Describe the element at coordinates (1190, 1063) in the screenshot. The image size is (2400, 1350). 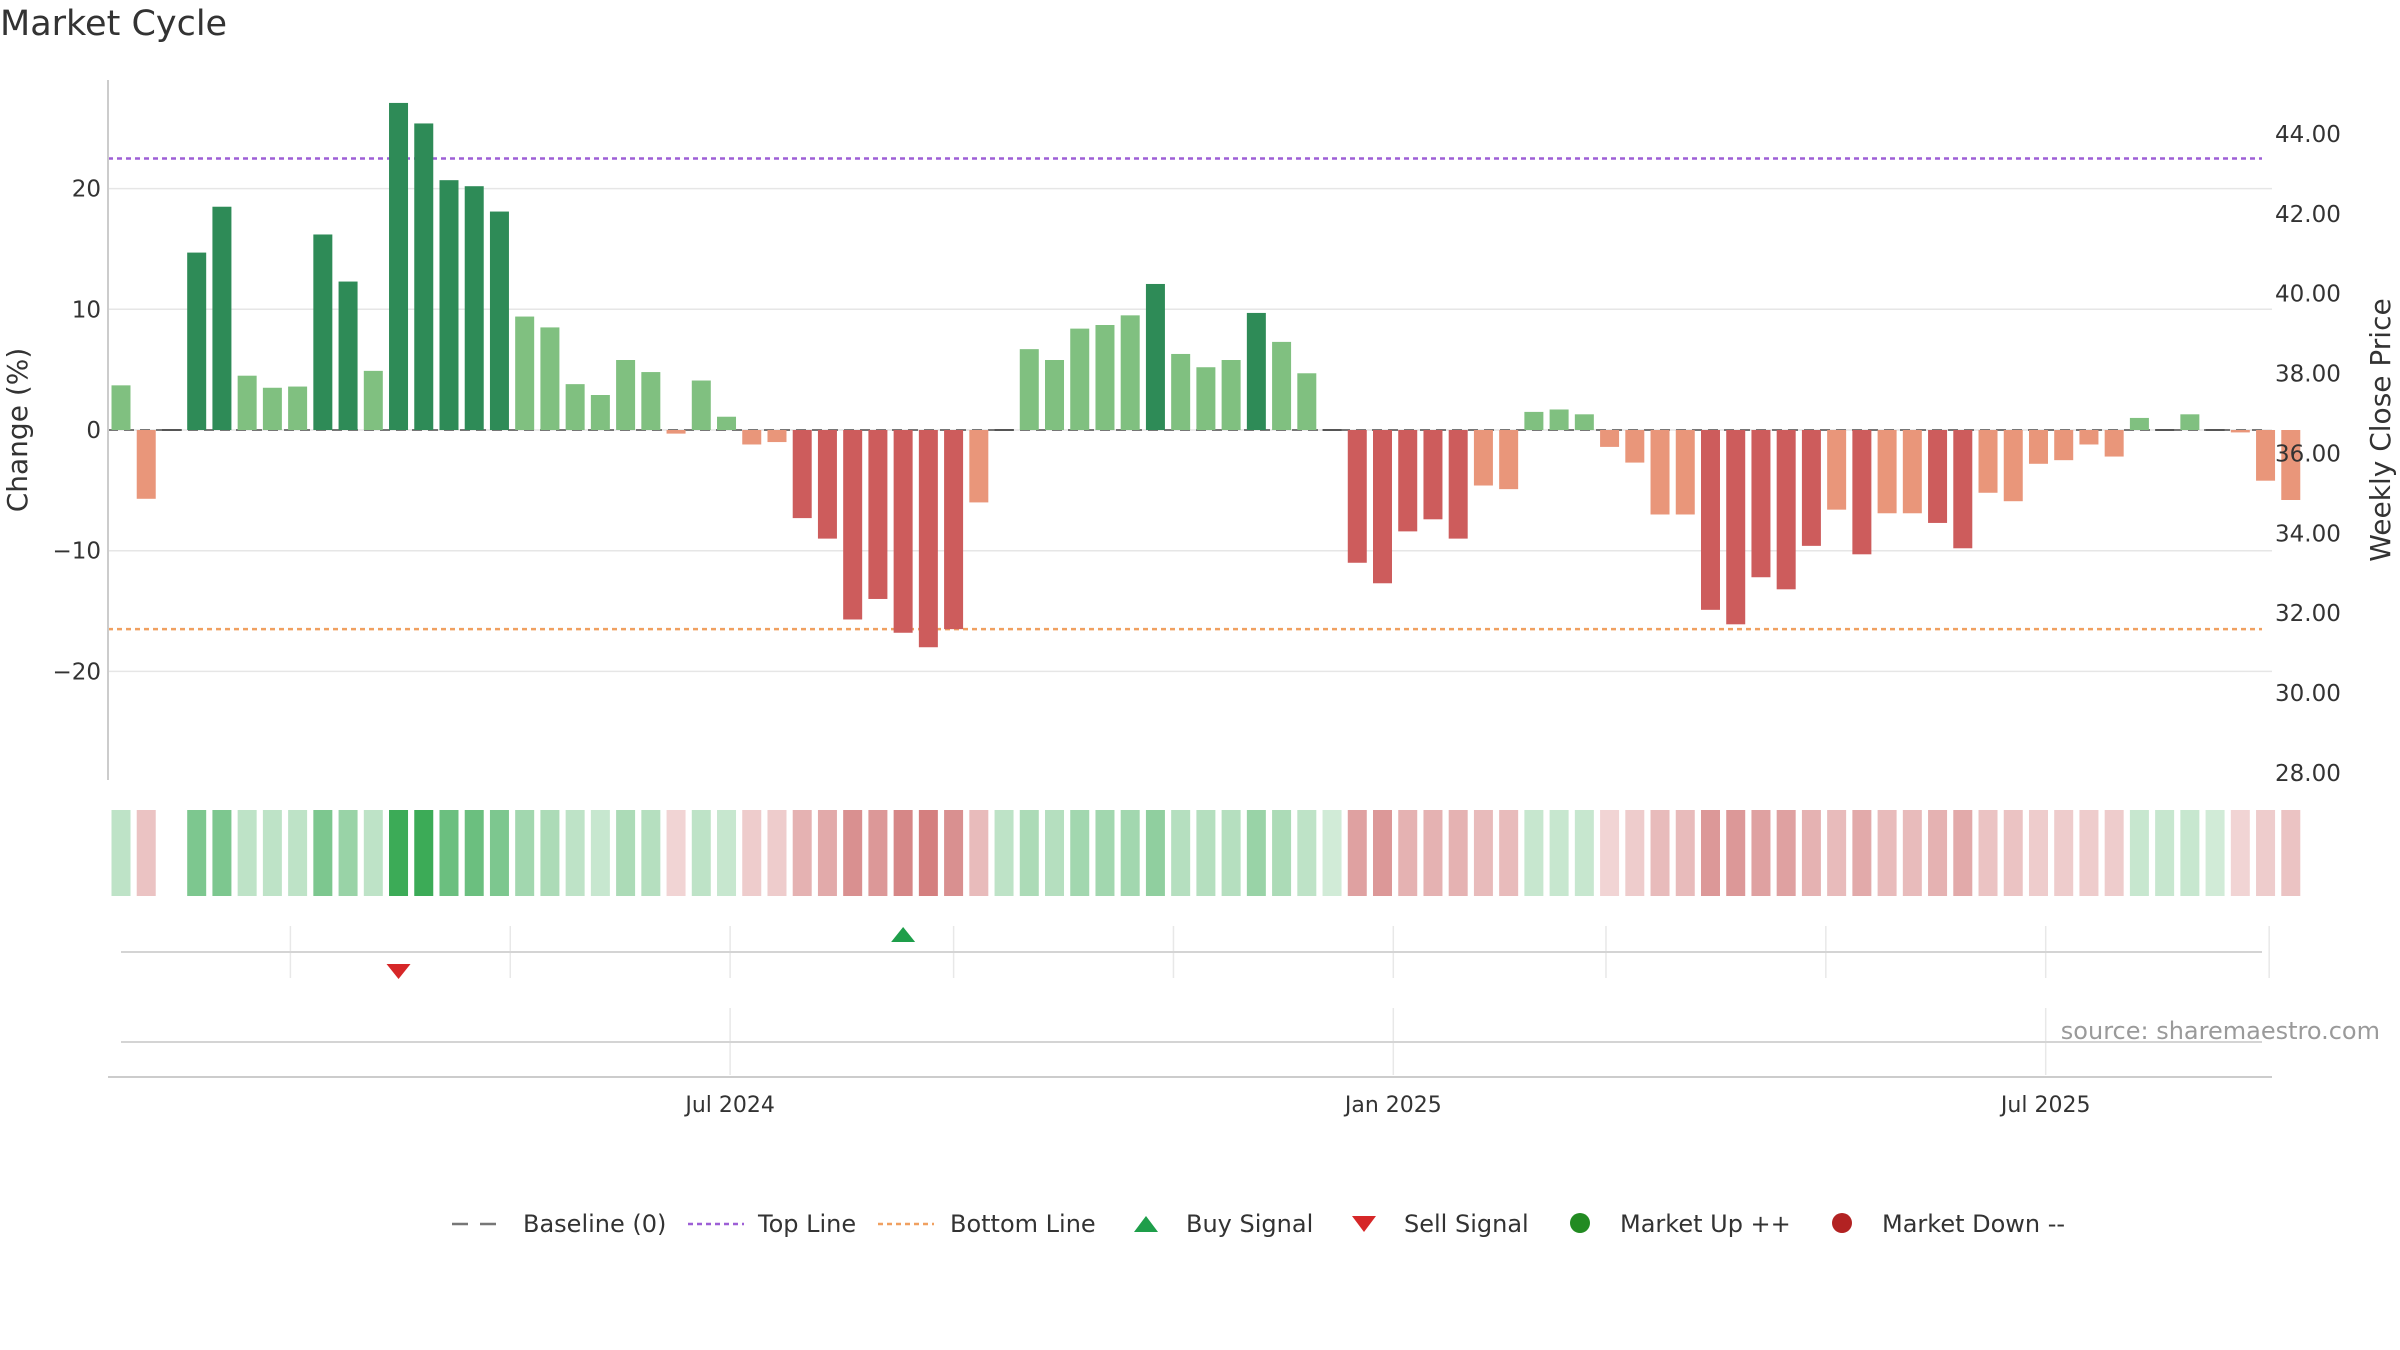
I see `x-axis: Jul 2024 Jan 2025 Jul 2025` at that location.